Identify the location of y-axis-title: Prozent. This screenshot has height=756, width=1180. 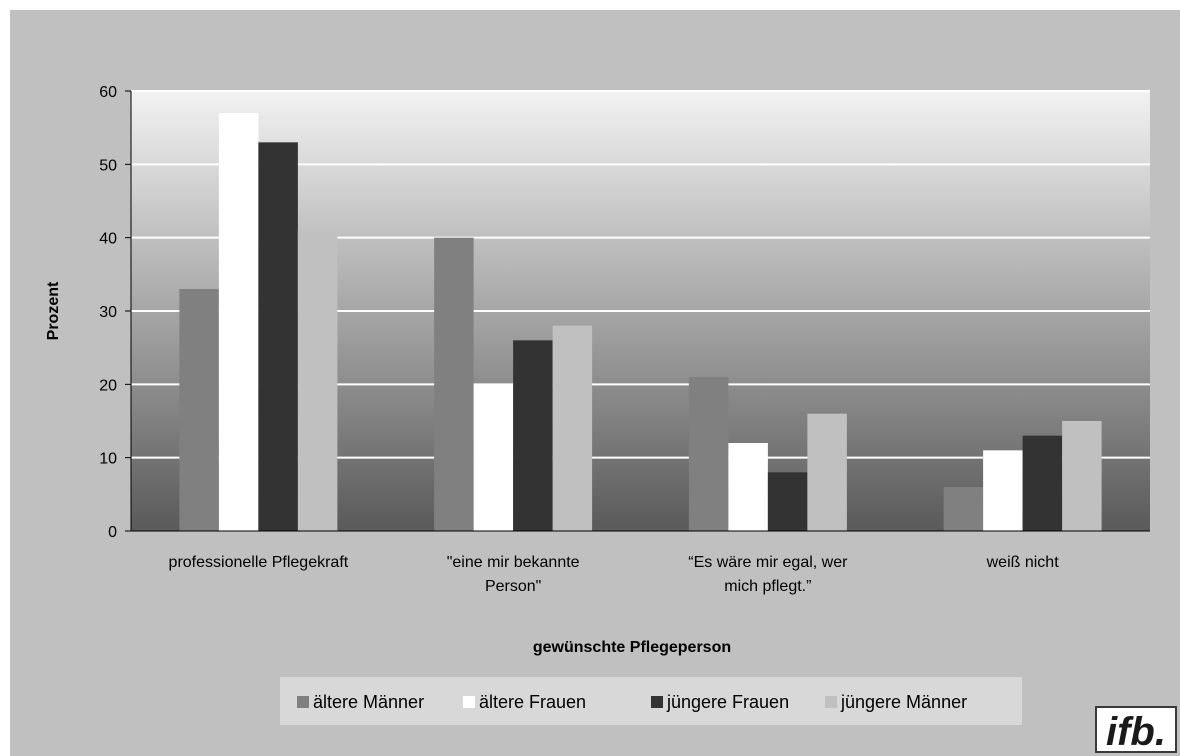
(53, 310).